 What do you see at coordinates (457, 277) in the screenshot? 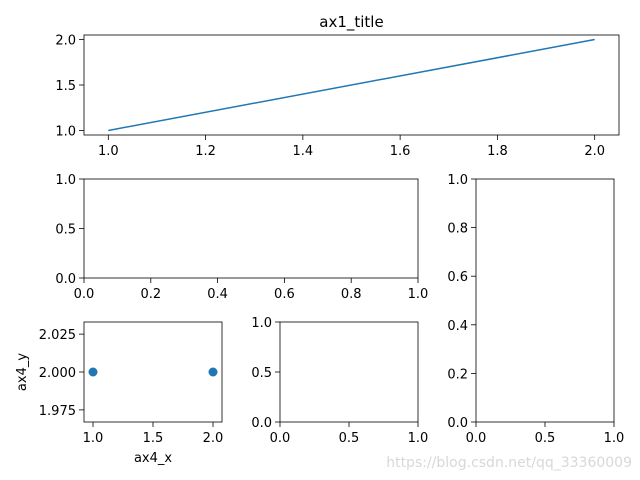
I see `y-tick-label: 0.6` at bounding box center [457, 277].